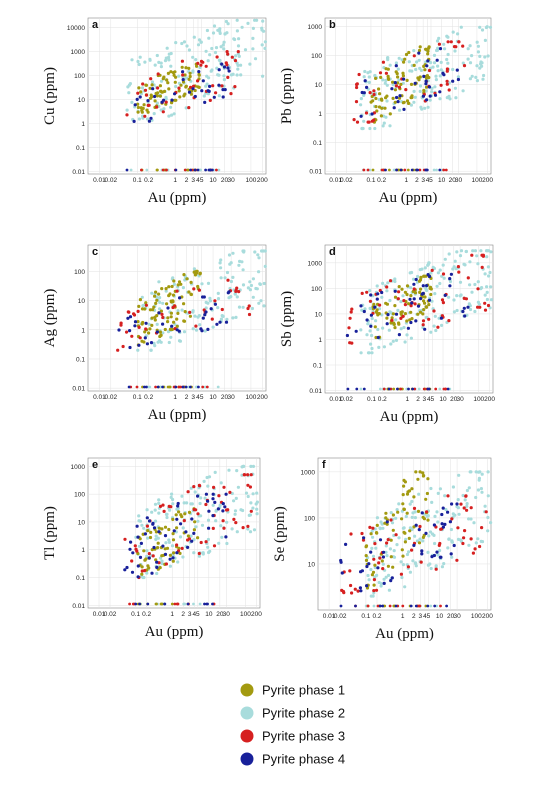  Describe the element at coordinates (250, 180) in the screenshot. I see `x-tick-label: 100` at that location.